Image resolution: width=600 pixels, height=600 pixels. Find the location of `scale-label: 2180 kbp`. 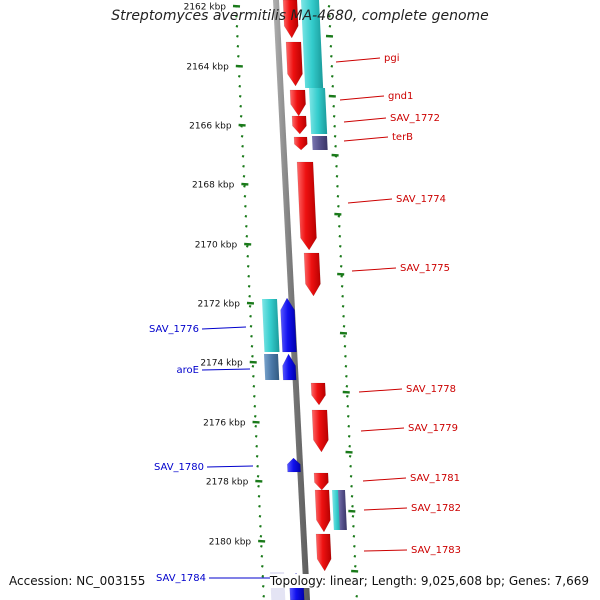

scale-label: 2180 kbp is located at coordinates (230, 543).